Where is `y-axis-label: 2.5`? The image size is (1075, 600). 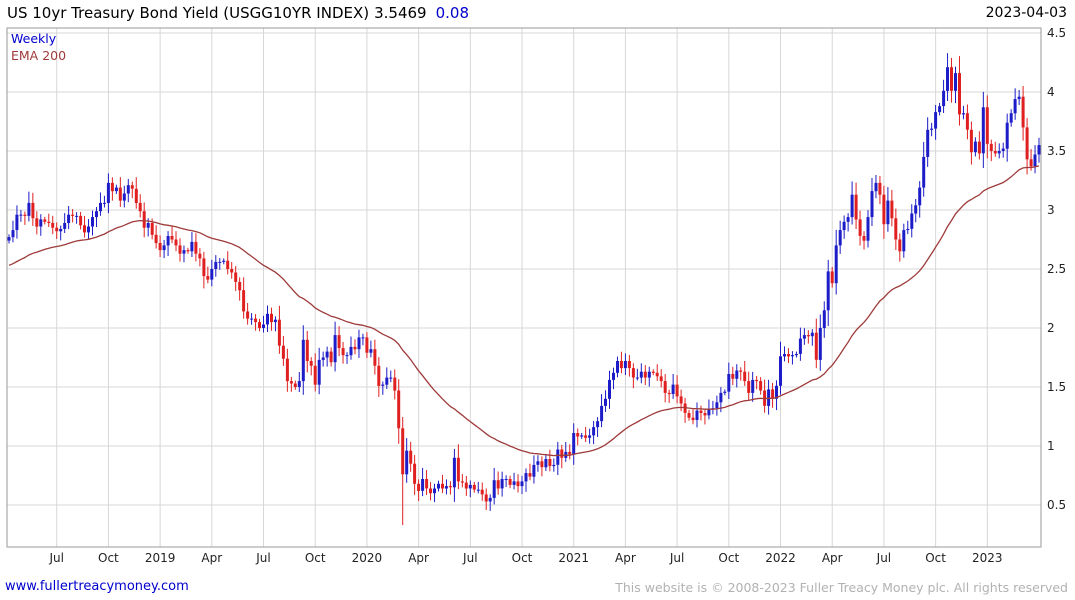
y-axis-label: 2.5 is located at coordinates (1056, 269).